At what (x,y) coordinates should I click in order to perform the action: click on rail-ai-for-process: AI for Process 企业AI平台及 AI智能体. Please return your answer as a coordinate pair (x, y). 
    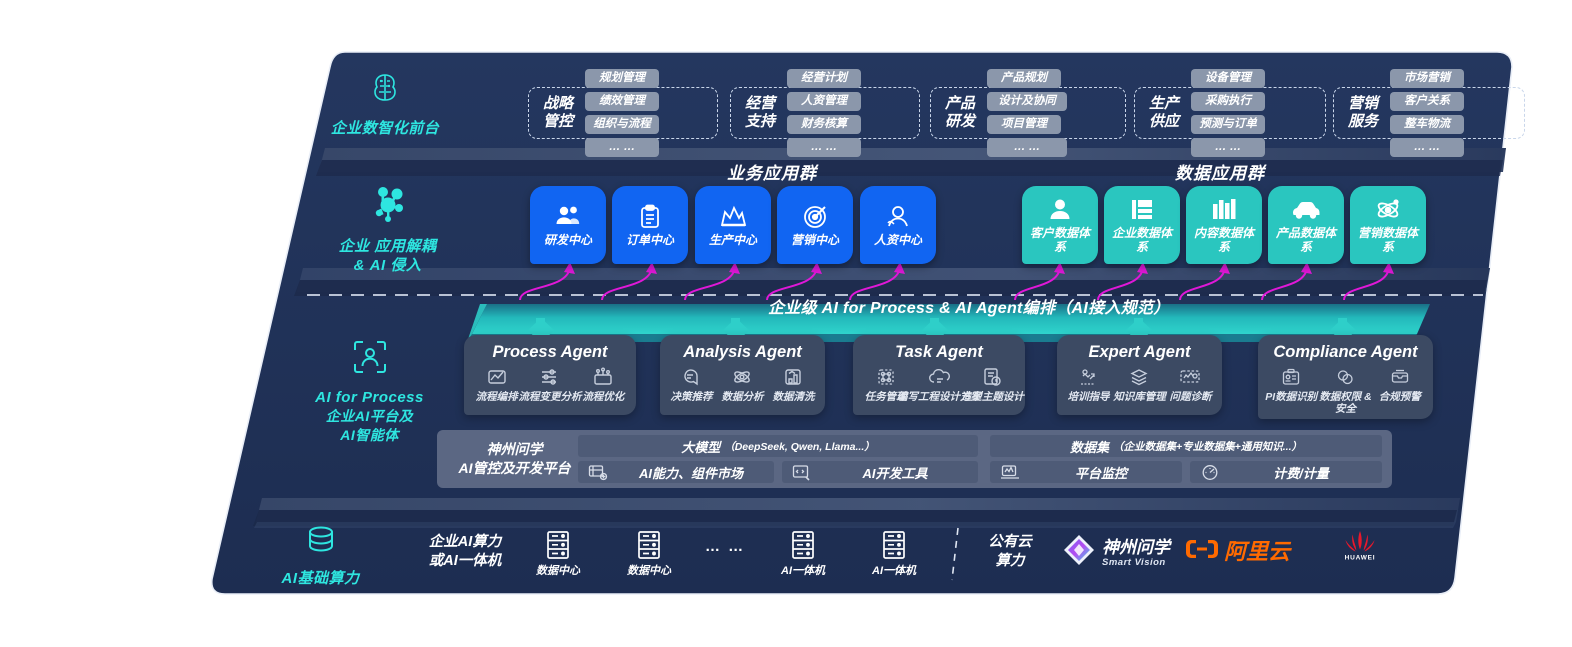
    Looking at the image, I should click on (369, 391).